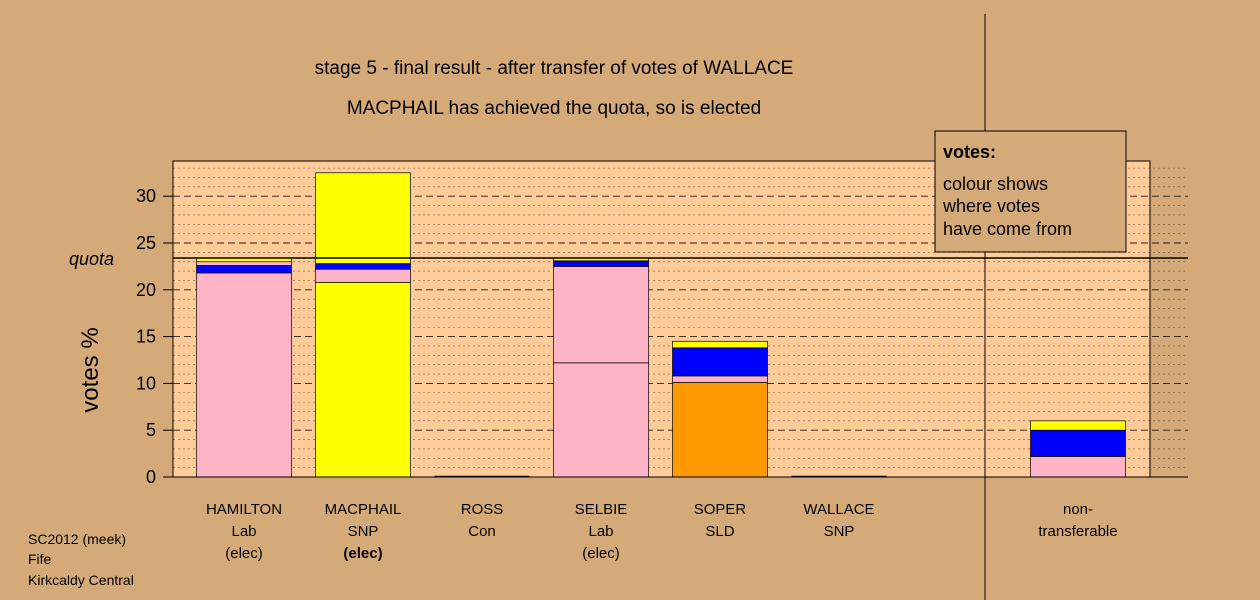 This screenshot has height=600, width=1260. Describe the element at coordinates (81, 580) in the screenshot. I see `footer-line: Kirkcaldy Central` at that location.